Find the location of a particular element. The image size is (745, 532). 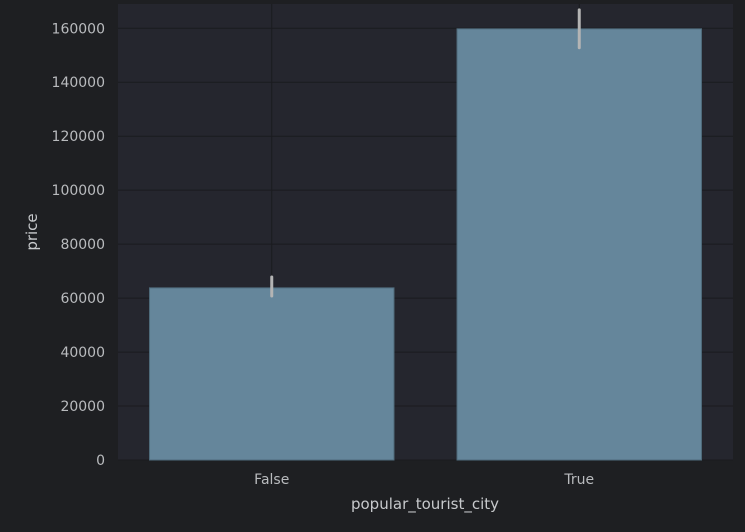

x-tick-label: True is located at coordinates (578, 480).